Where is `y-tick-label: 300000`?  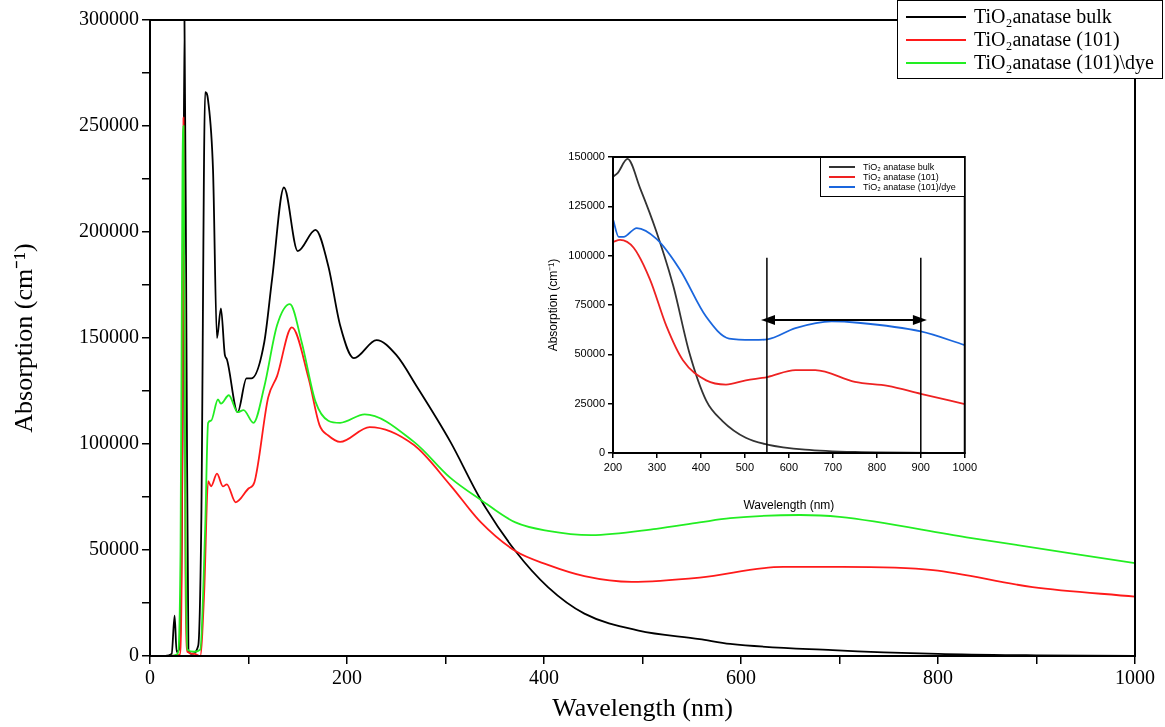
y-tick-label: 300000 is located at coordinates (109, 18).